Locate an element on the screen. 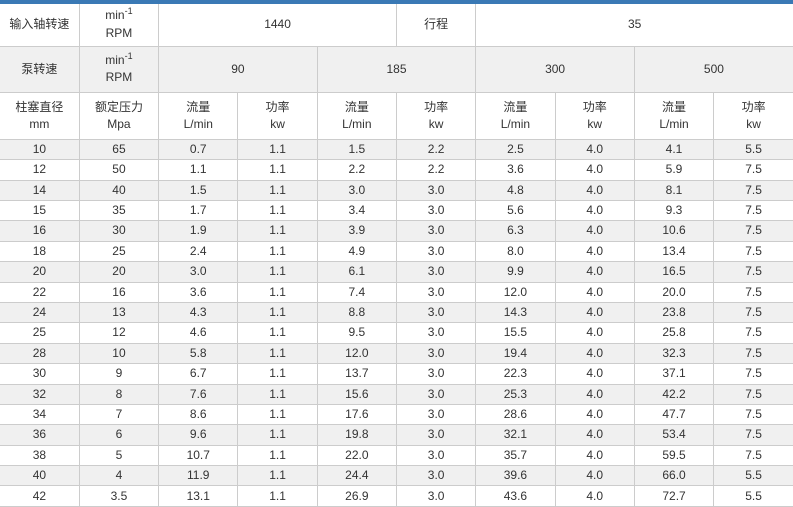 This screenshot has width=793, height=507. data-cell: 20 is located at coordinates (119, 272).